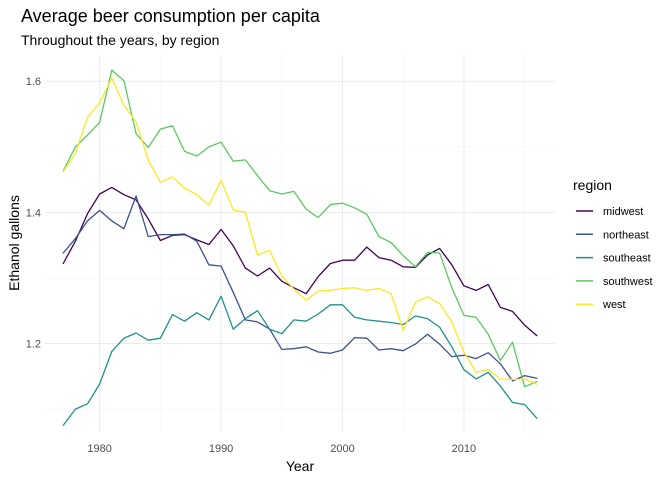 This screenshot has width=672, height=480. Describe the element at coordinates (33, 82) in the screenshot. I see `y-tick-label: 1.6` at that location.